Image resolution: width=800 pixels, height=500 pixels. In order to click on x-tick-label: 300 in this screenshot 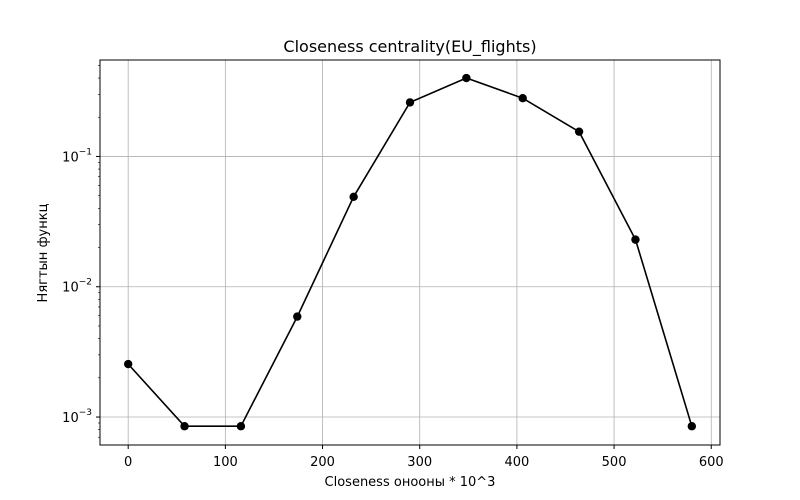, I will do `click(419, 462)`.